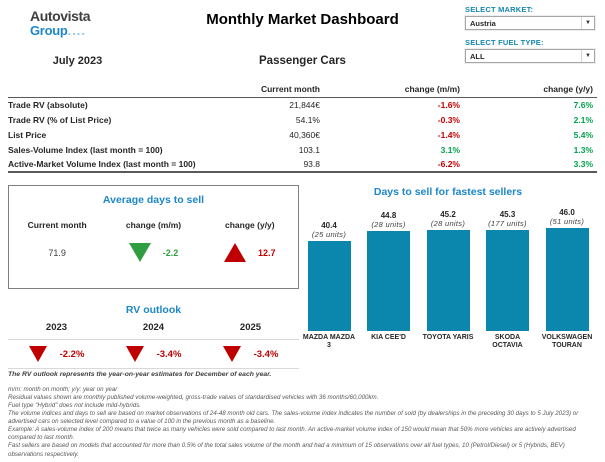  I want to click on x-axis-label: TOYOTA YARIS, so click(448, 337).